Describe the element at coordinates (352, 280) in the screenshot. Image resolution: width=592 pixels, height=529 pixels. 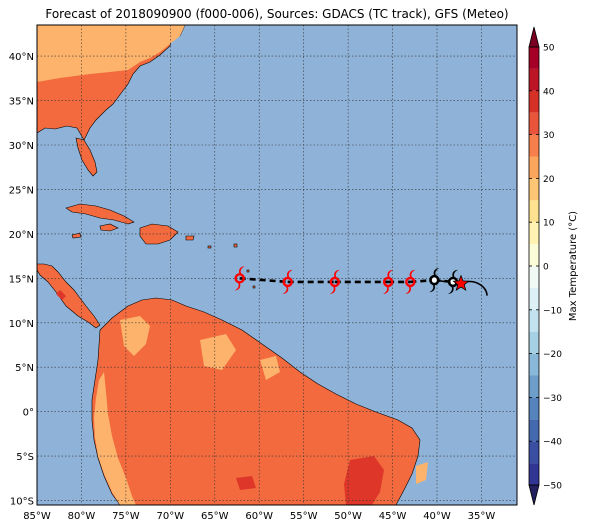
I see `storm-positions` at that location.